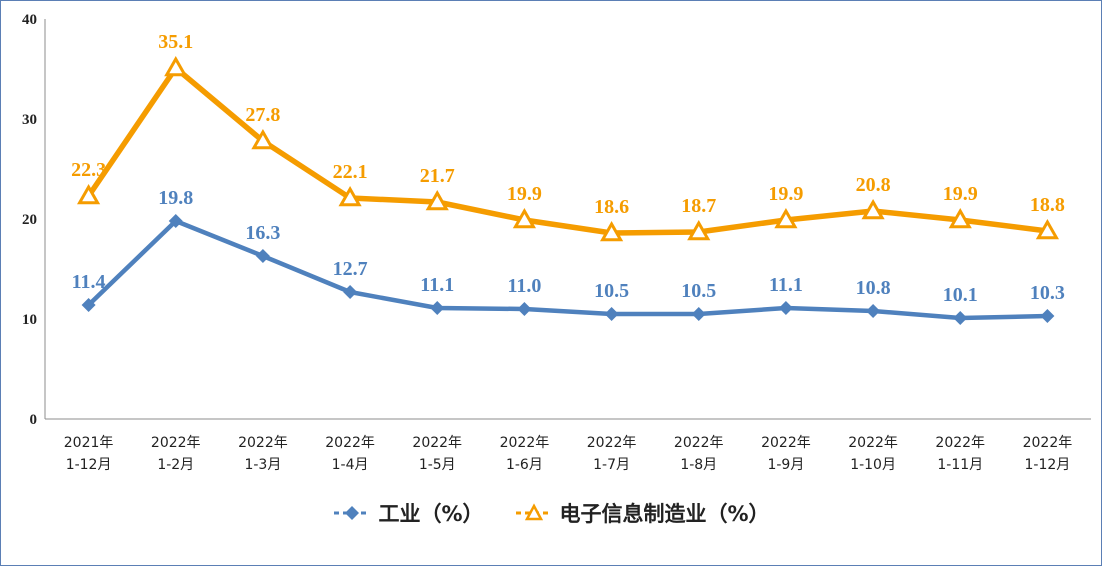 The image size is (1102, 566). Describe the element at coordinates (29, 120) in the screenshot. I see `y-tick-label: 30` at that location.